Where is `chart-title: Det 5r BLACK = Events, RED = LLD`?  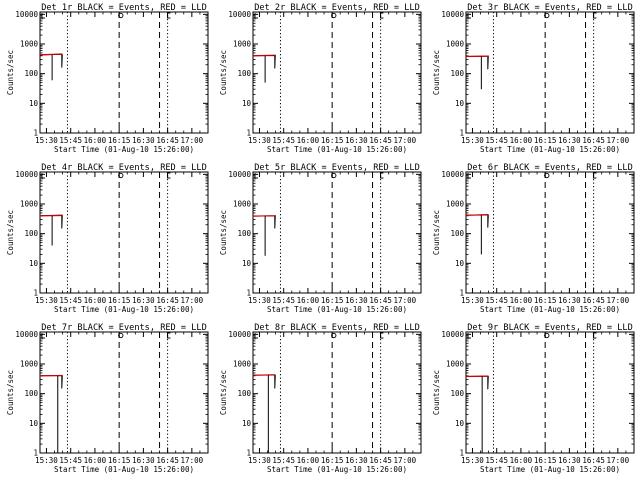
chart-title: Det 5r BLACK = Events, RED = LLD is located at coordinates (337, 168).